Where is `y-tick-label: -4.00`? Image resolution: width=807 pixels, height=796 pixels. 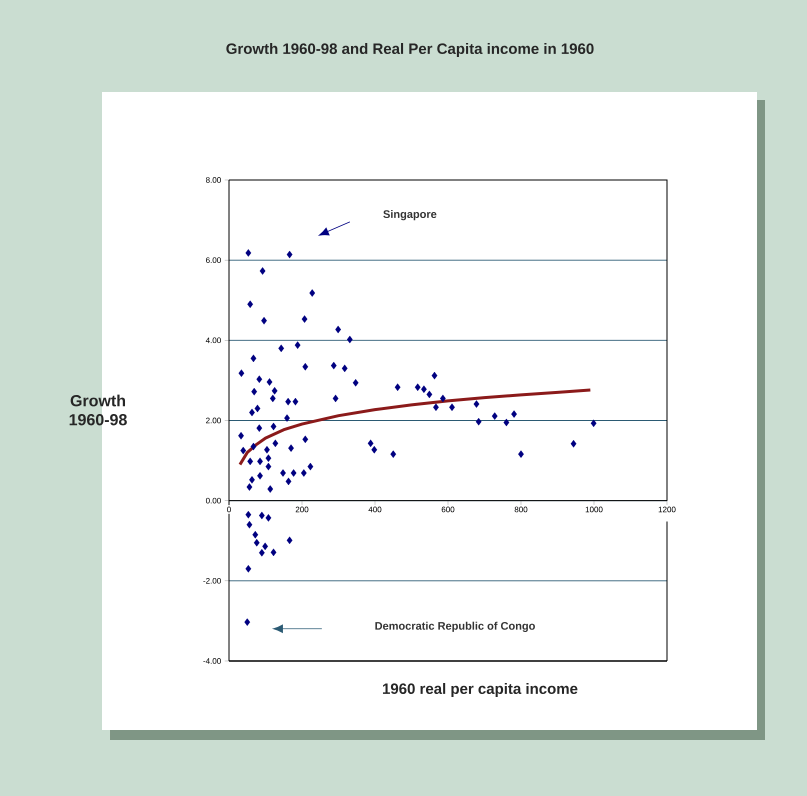 y-tick-label: -4.00 is located at coordinates (212, 661).